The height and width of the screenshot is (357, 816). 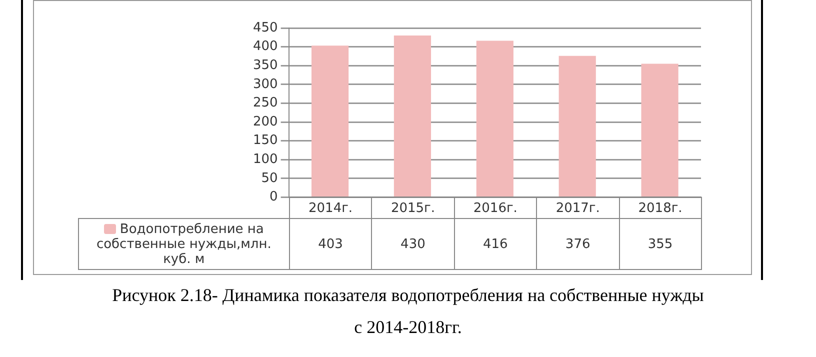 What do you see at coordinates (413, 244) in the screenshot?
I see `data-label: 430` at bounding box center [413, 244].